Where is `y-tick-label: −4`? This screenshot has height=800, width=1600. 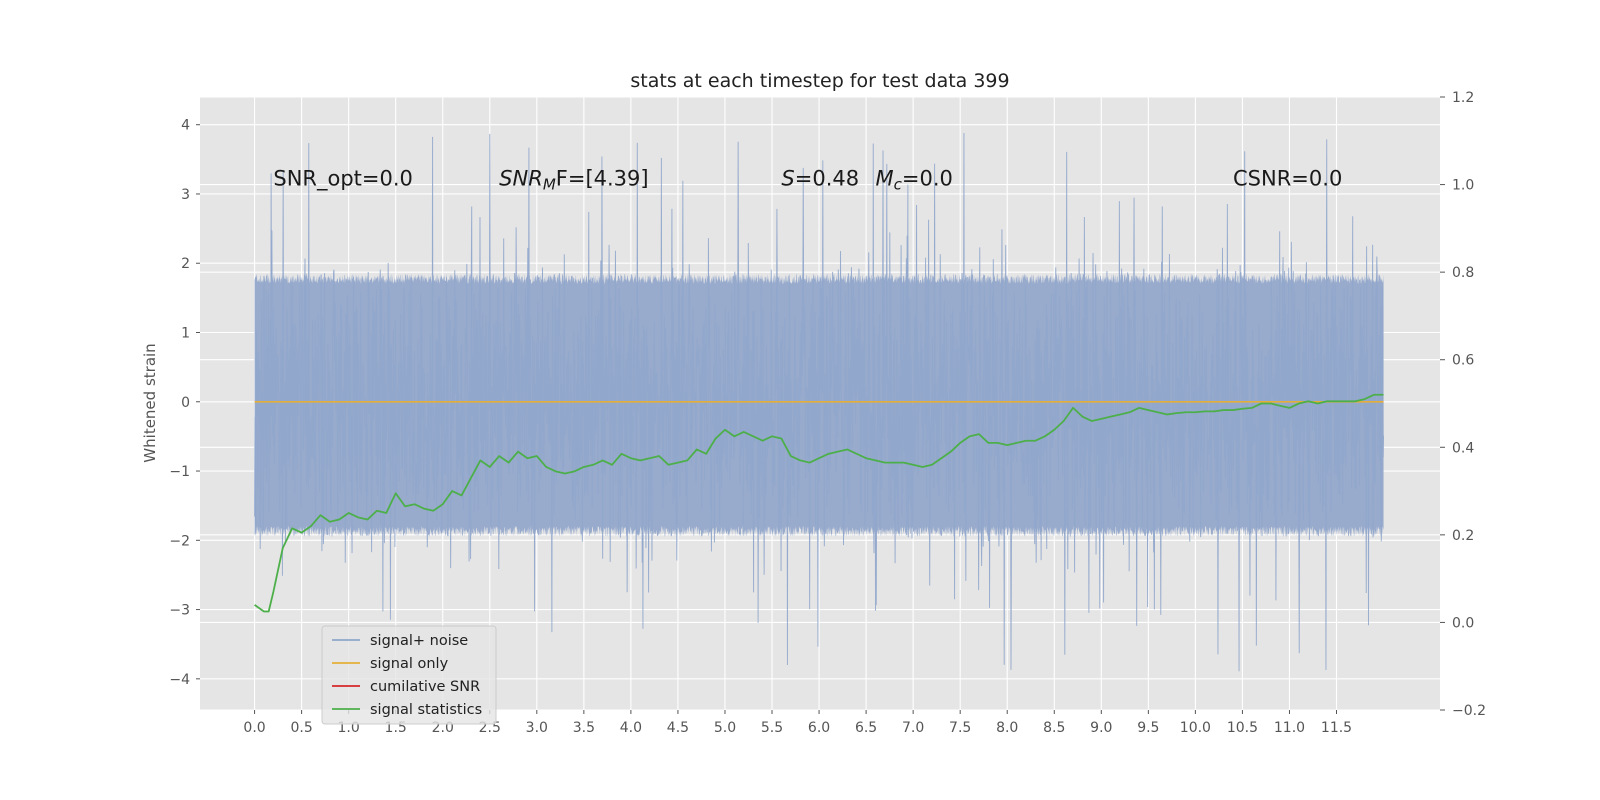 y-tick-label: −4 is located at coordinates (179, 680).